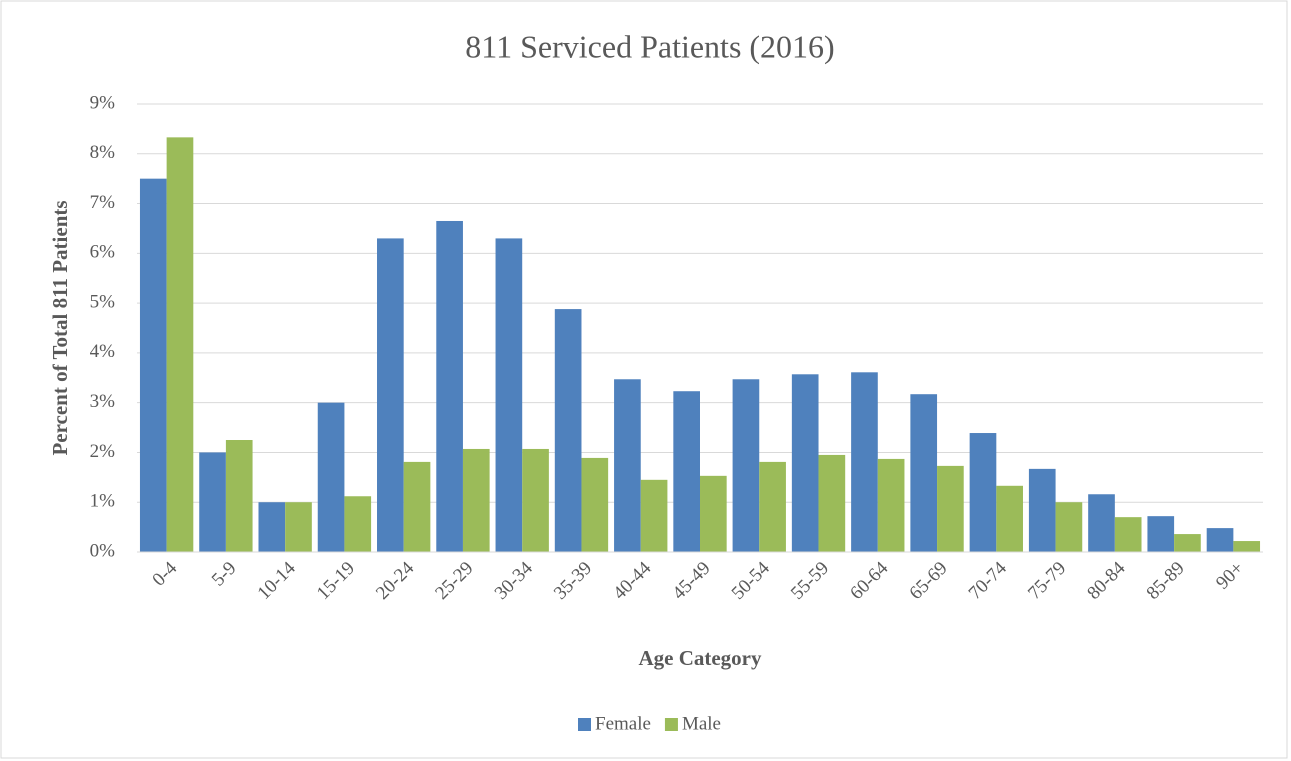 The image size is (1291, 761). Describe the element at coordinates (103, 301) in the screenshot. I see `y-tick-label: 5%` at that location.